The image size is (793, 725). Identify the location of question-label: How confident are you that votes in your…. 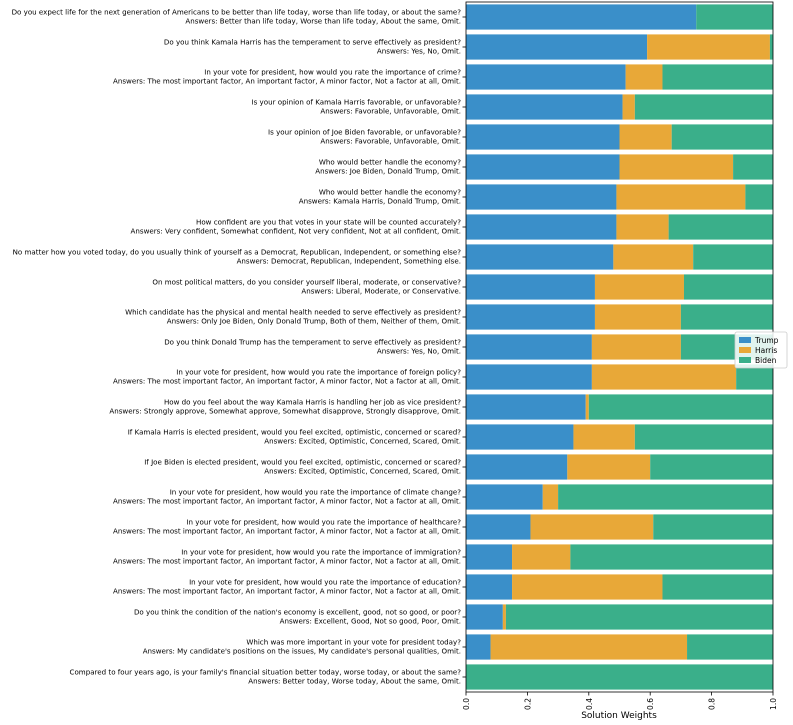
(328, 222).